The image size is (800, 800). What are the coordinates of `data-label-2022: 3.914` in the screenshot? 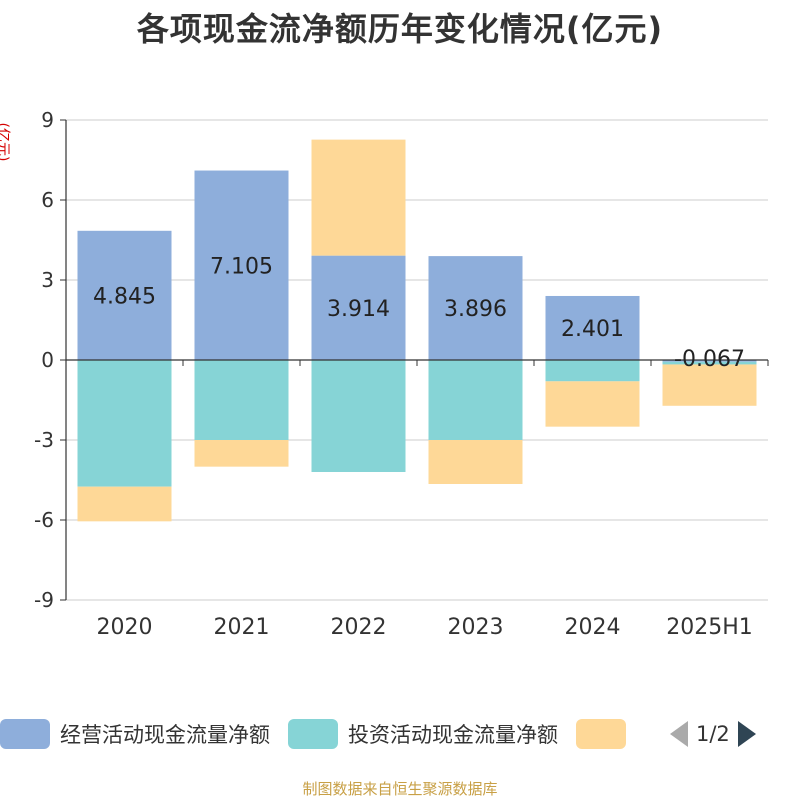 It's located at (358, 309).